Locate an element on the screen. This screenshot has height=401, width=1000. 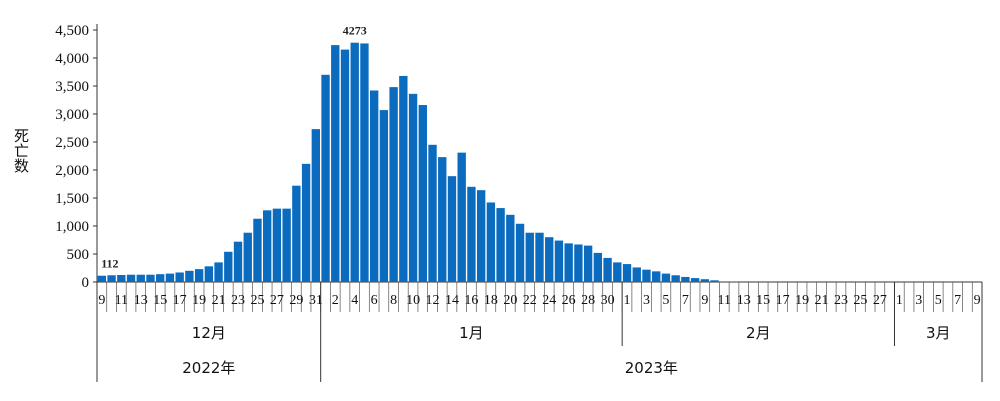
x-day-label: 10 is located at coordinates (413, 300).